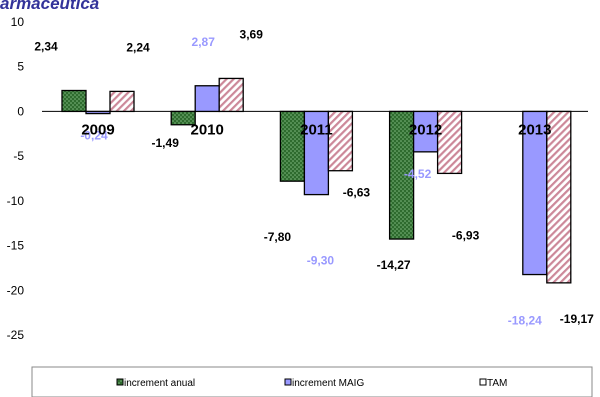  I want to click on bar-increment-anual-2011, so click(292, 146).